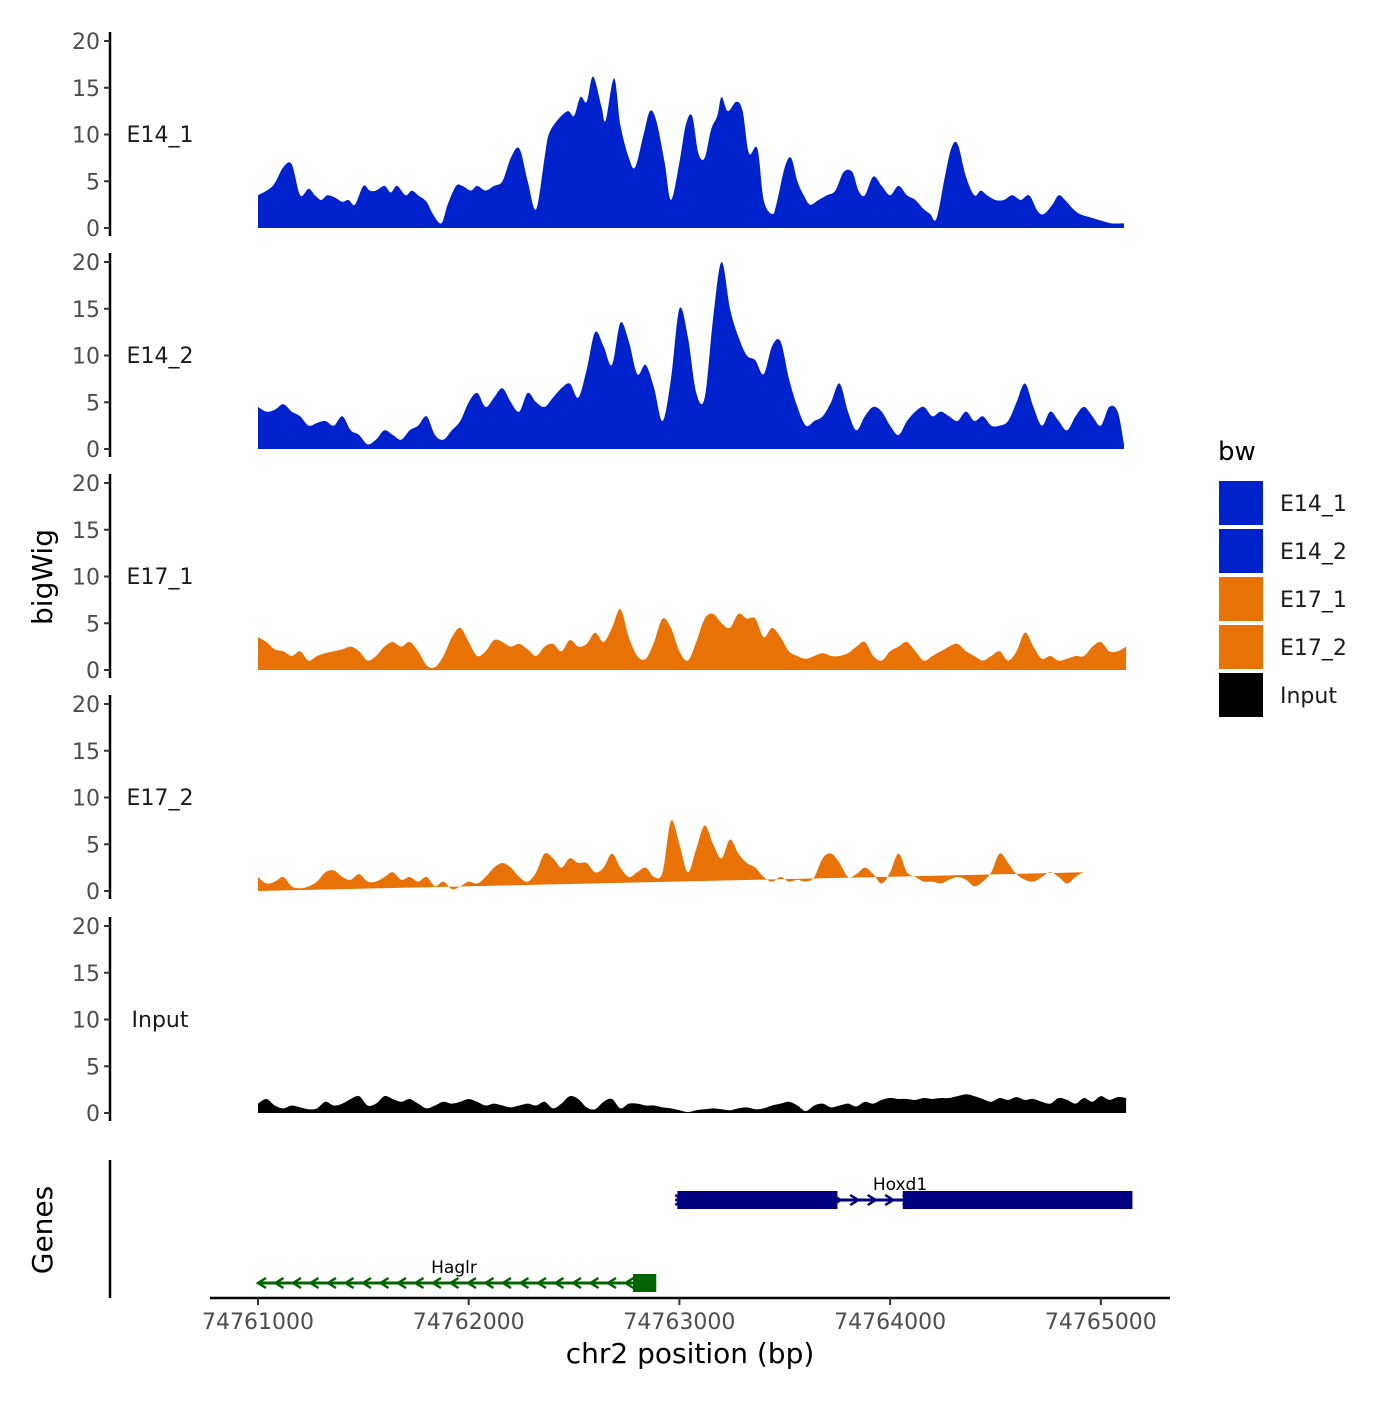 The height and width of the screenshot is (1404, 1400). What do you see at coordinates (890, 1322) in the screenshot?
I see `x-tick-label: 74764000` at bounding box center [890, 1322].